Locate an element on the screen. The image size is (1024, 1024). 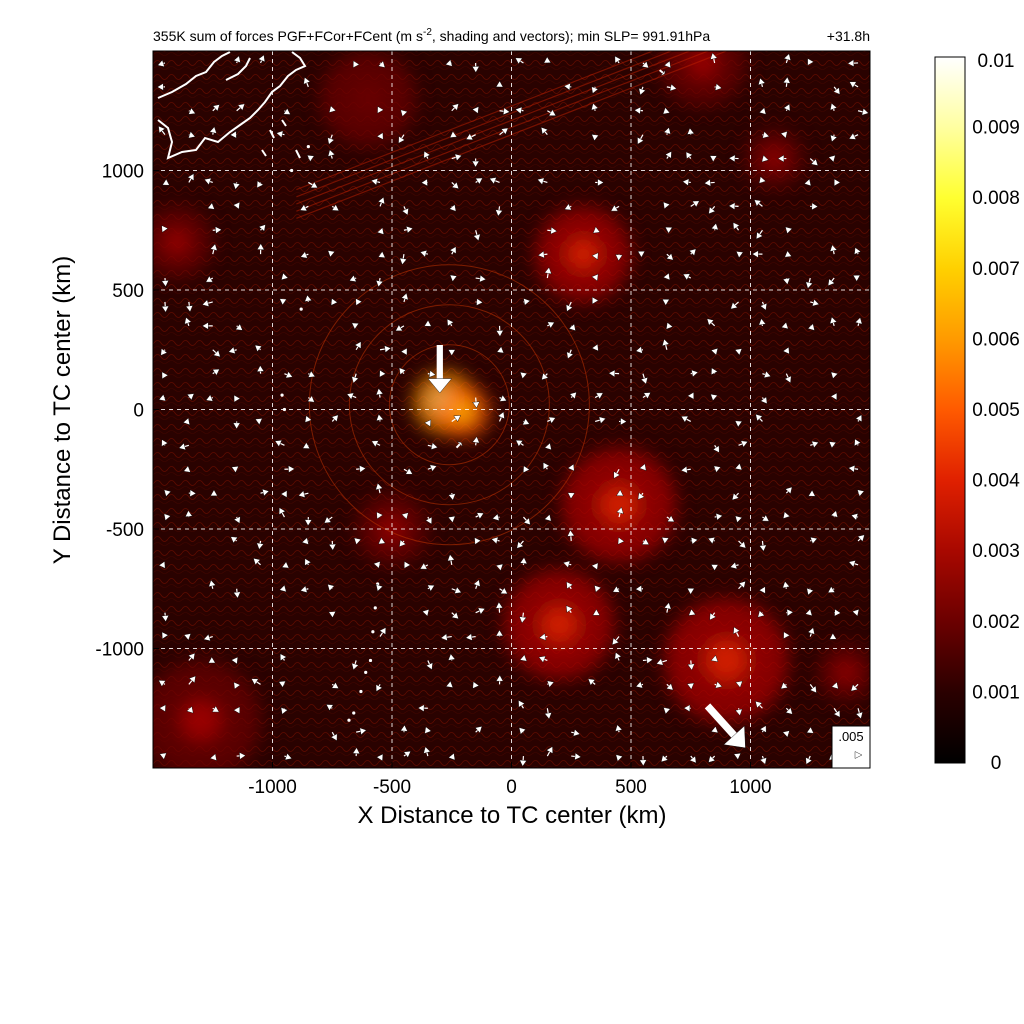
reference-vector-box is located at coordinates (850, 746).